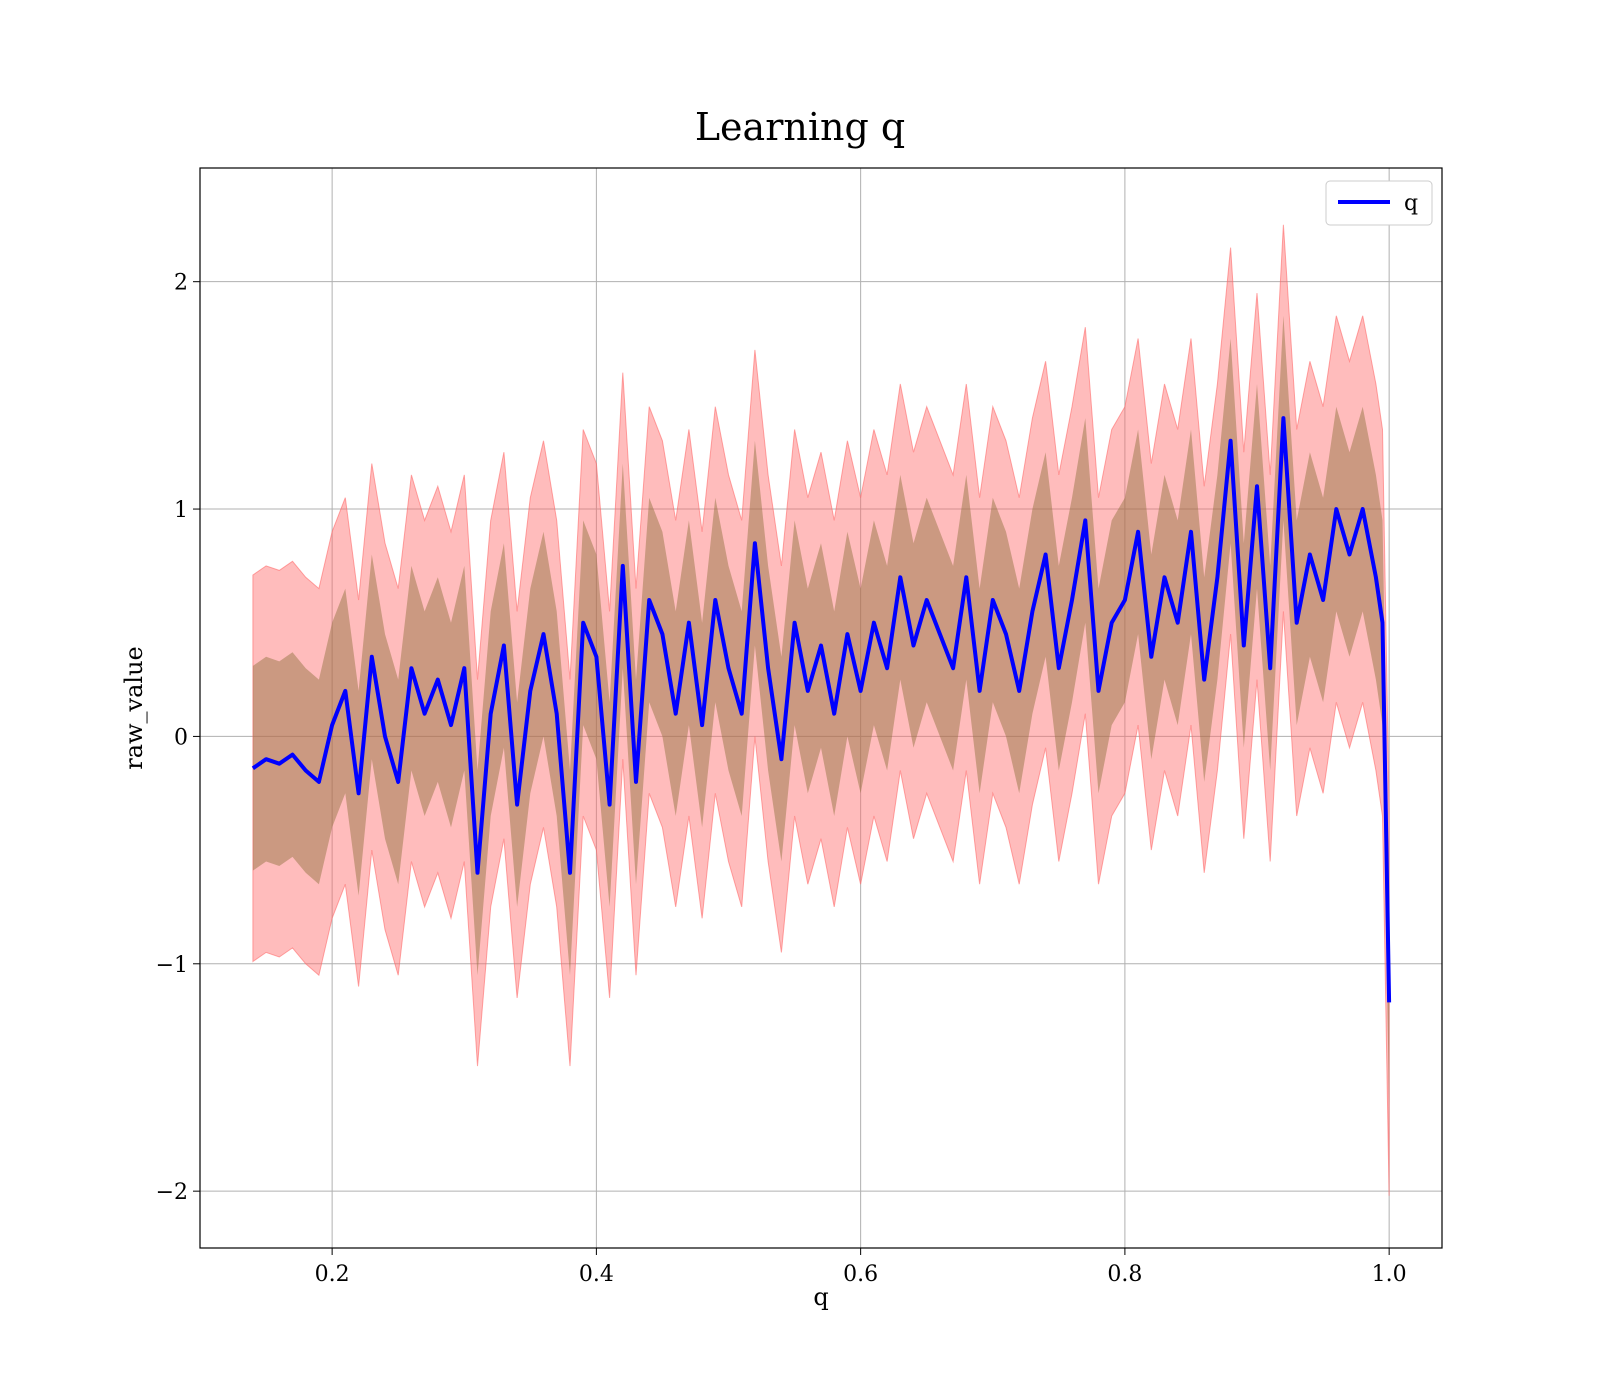 The height and width of the screenshot is (1400, 1600). I want to click on y-axis-ticks: −2 −1 0 1 2, so click(178, 738).